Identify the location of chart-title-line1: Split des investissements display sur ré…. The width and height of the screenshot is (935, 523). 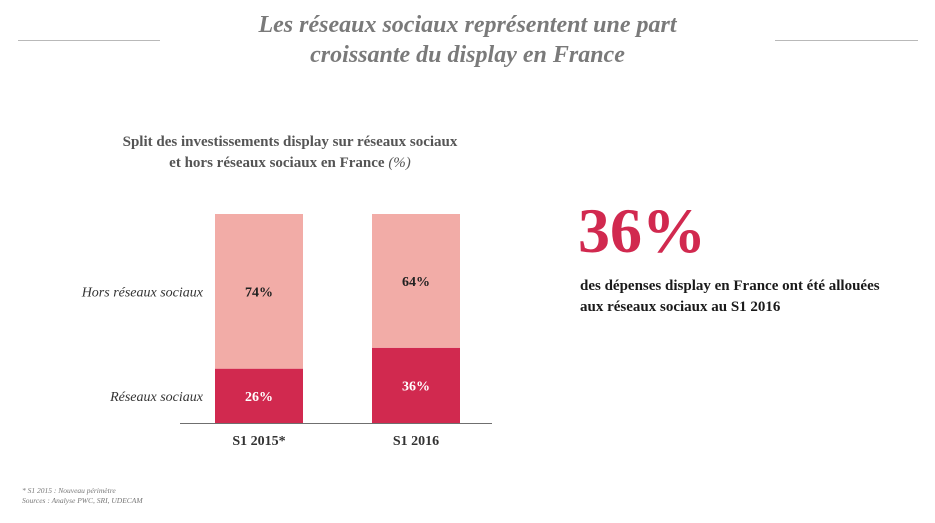
(290, 142).